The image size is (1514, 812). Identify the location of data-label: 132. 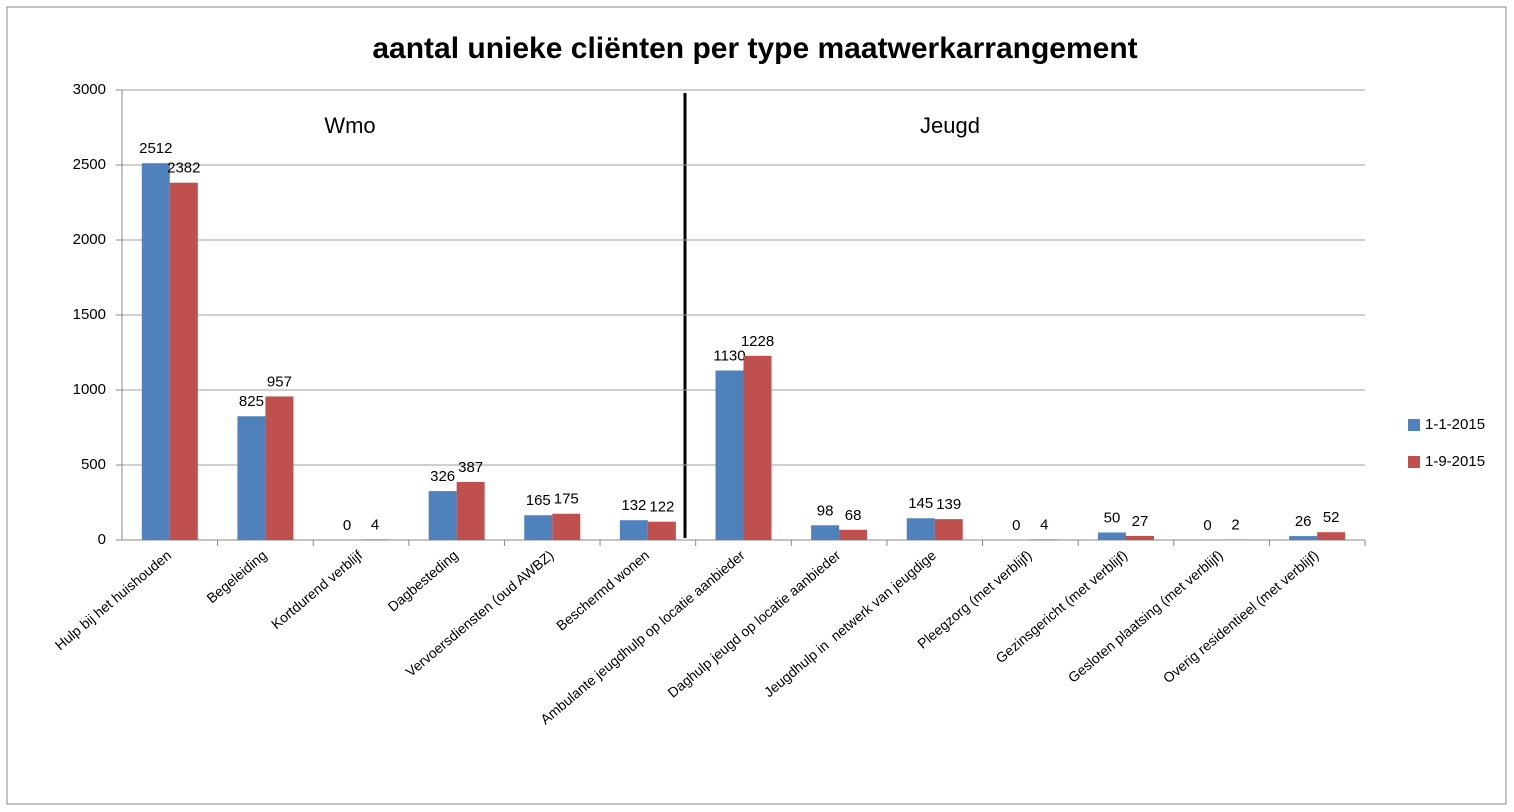
(633, 505).